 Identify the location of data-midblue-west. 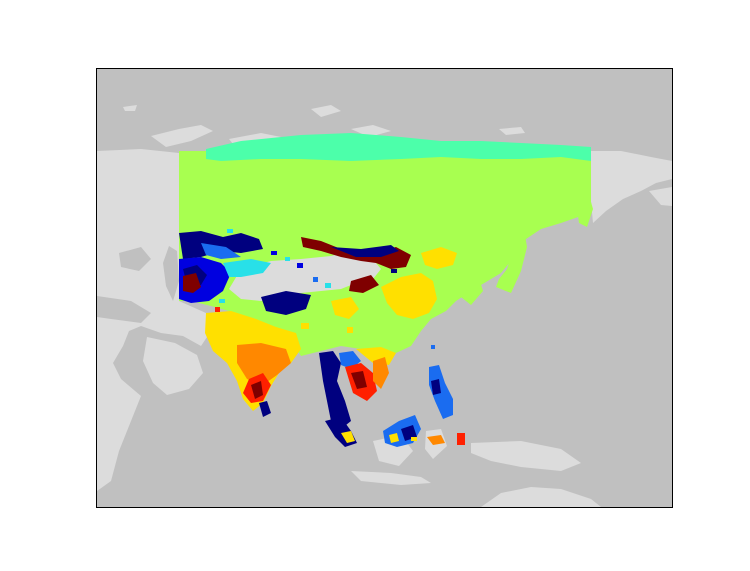
(221, 251).